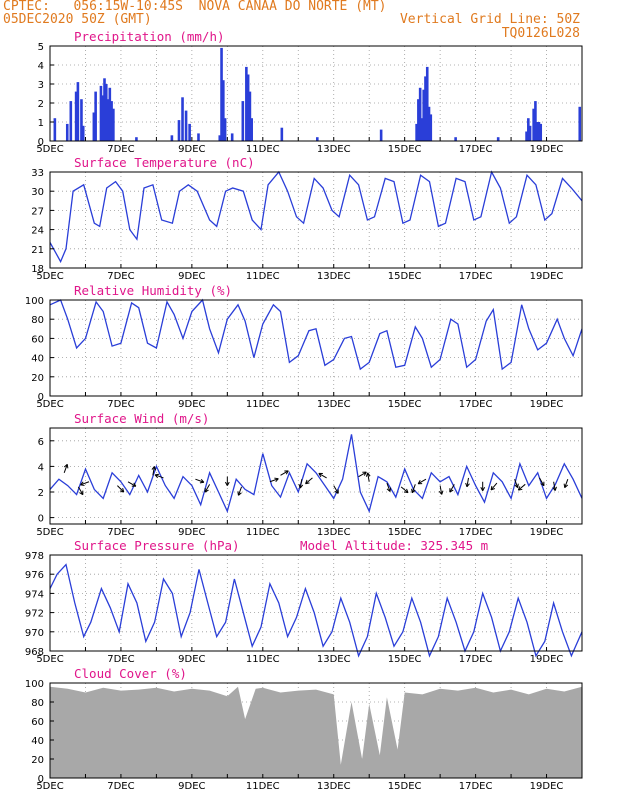  I want to click on model-altitude: Model Altitude: 325.345 m, so click(394, 545).